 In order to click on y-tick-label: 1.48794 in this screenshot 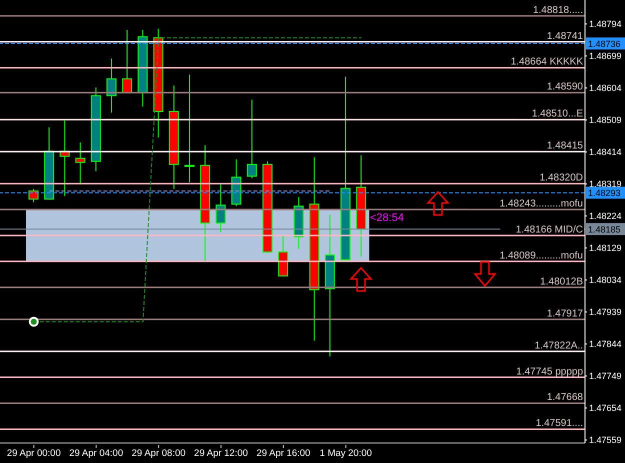, I will do `click(605, 24)`.